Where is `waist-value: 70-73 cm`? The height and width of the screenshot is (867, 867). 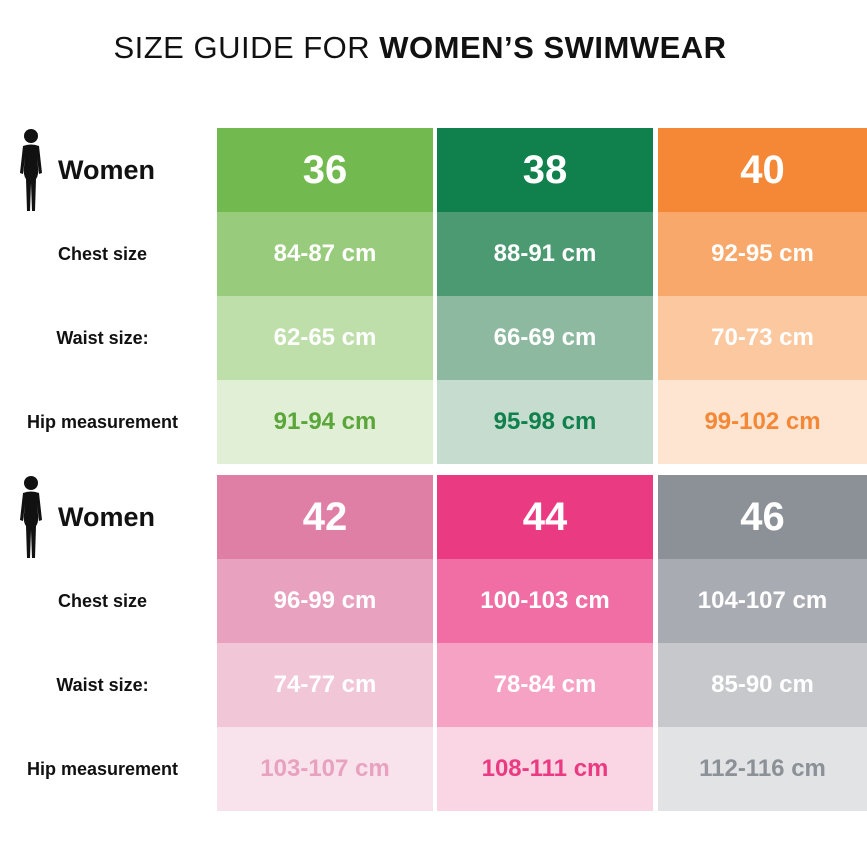 waist-value: 70-73 cm is located at coordinates (762, 338).